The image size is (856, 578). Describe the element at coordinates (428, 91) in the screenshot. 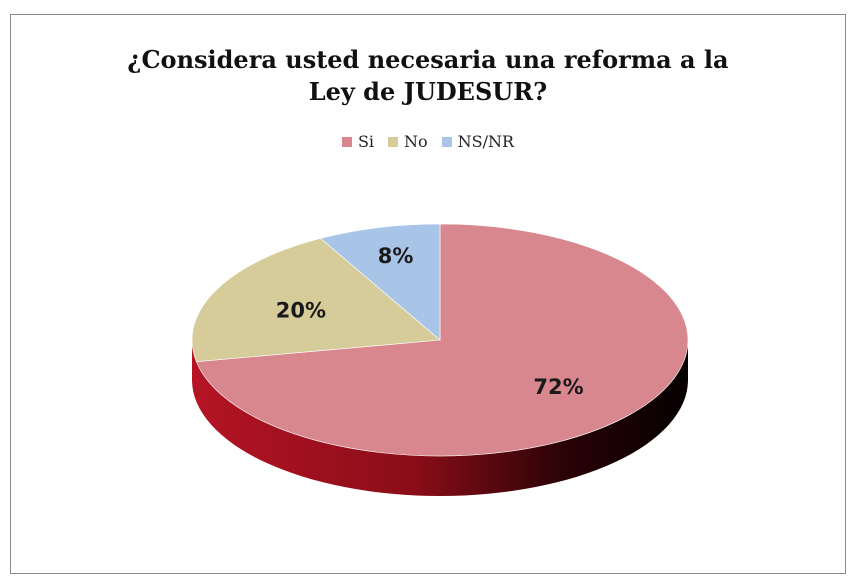

I see `chart-title-line-2: Ley de JUDESUR?` at that location.